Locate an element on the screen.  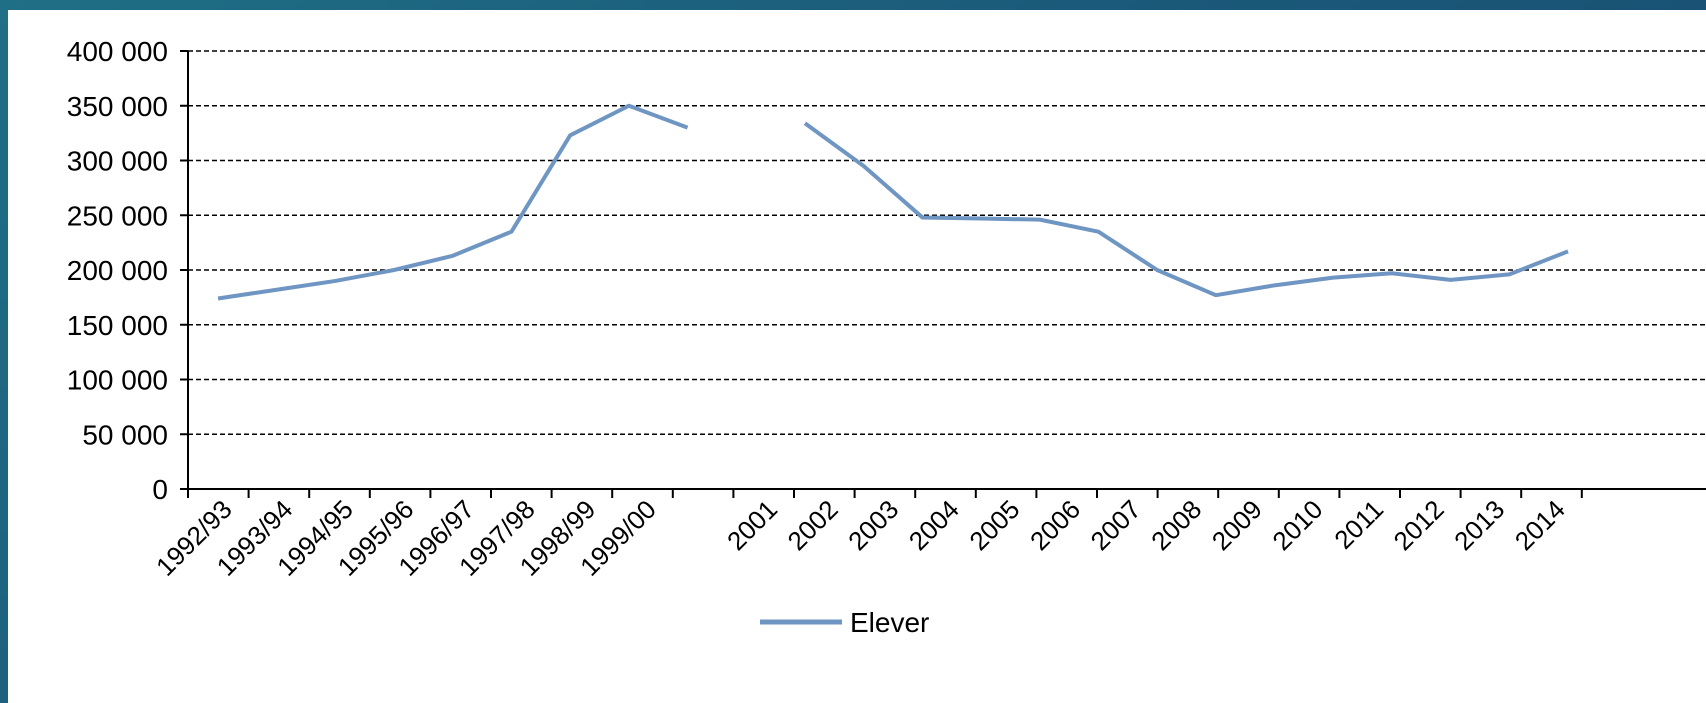
legend-label: Elever is located at coordinates (889, 622).